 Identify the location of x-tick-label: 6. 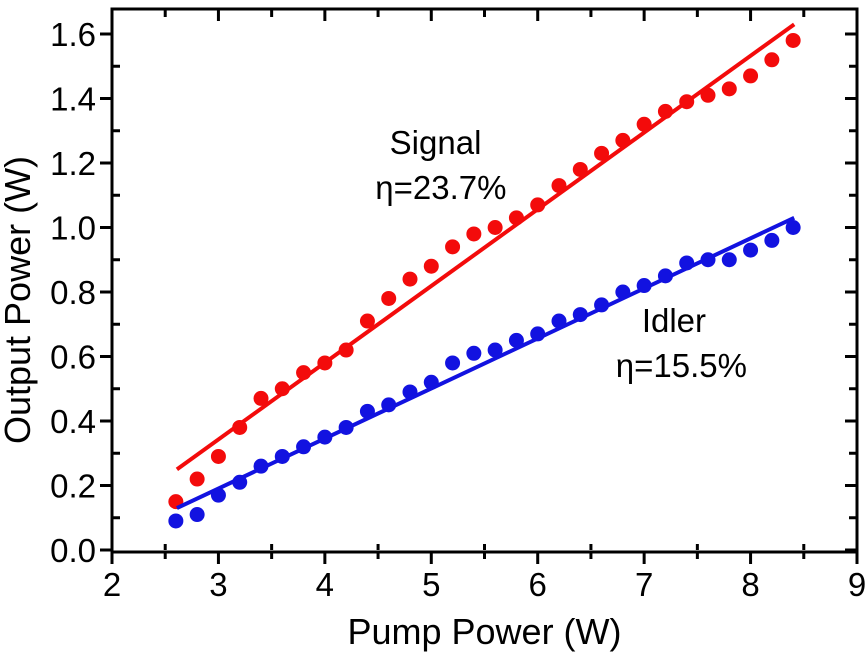
(538, 584).